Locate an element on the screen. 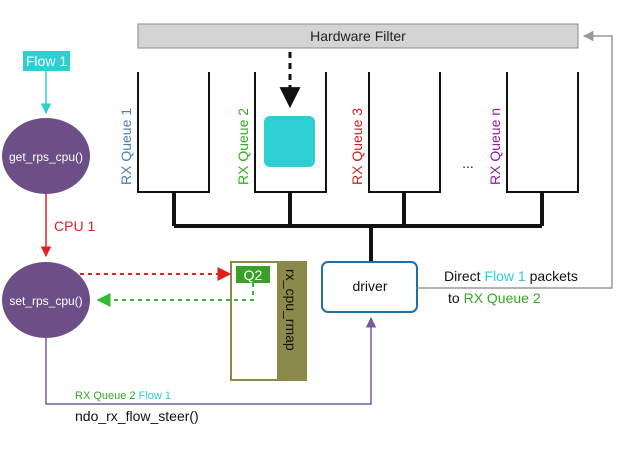  ndo-rx-flow-steer-label: ndo_rx_flow_steer() is located at coordinates (137, 416).